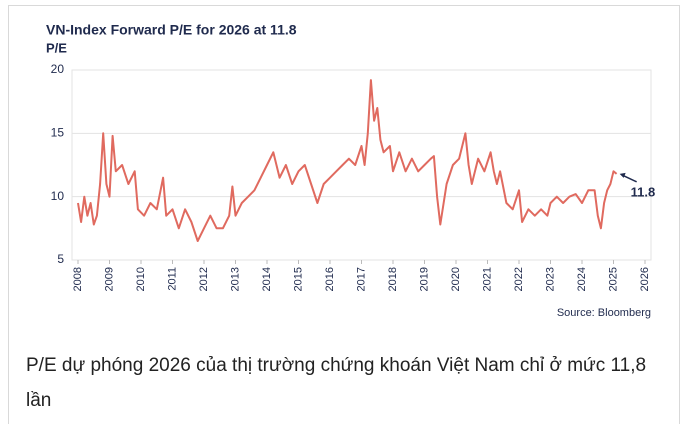 Image resolution: width=690 pixels, height=426 pixels. Describe the element at coordinates (78, 279) in the screenshot. I see `x-tick-label: 2008` at that location.